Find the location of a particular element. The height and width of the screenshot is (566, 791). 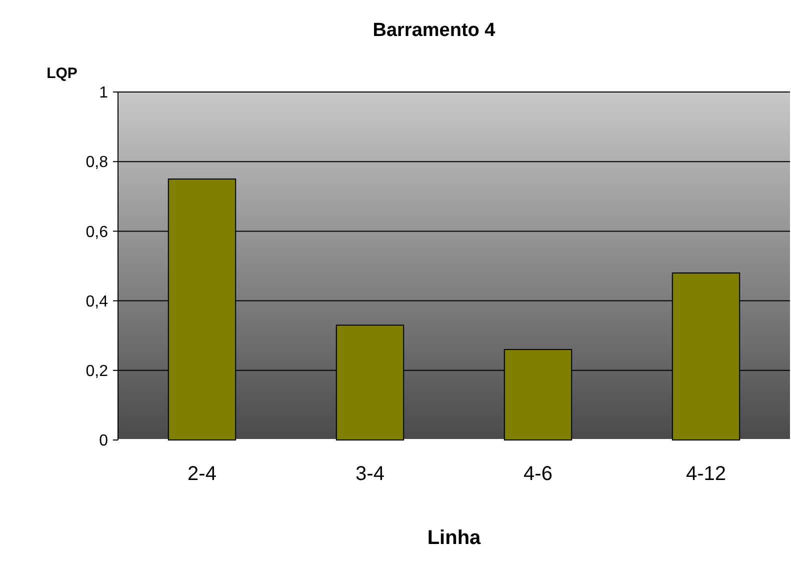

y-tick-label: 0,8 is located at coordinates (97, 163).